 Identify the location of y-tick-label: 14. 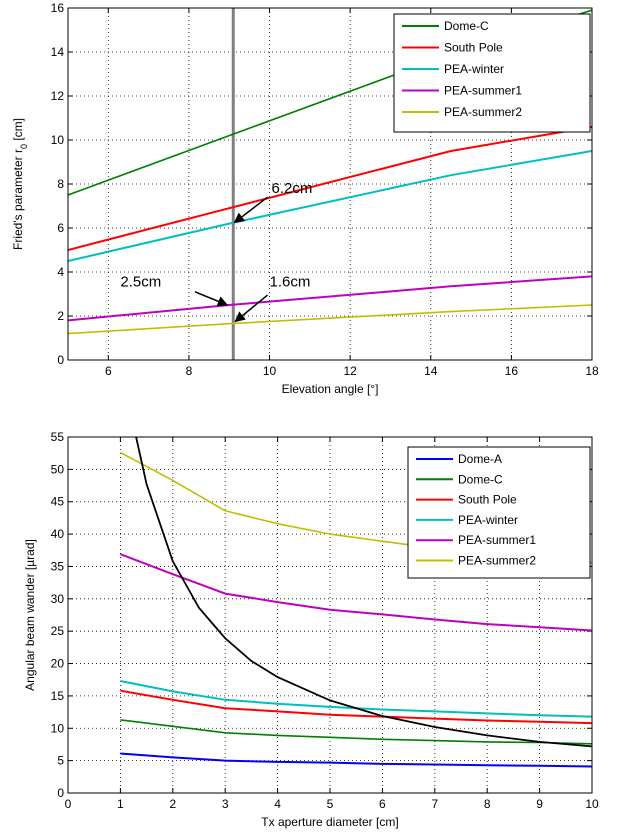
(58, 52).